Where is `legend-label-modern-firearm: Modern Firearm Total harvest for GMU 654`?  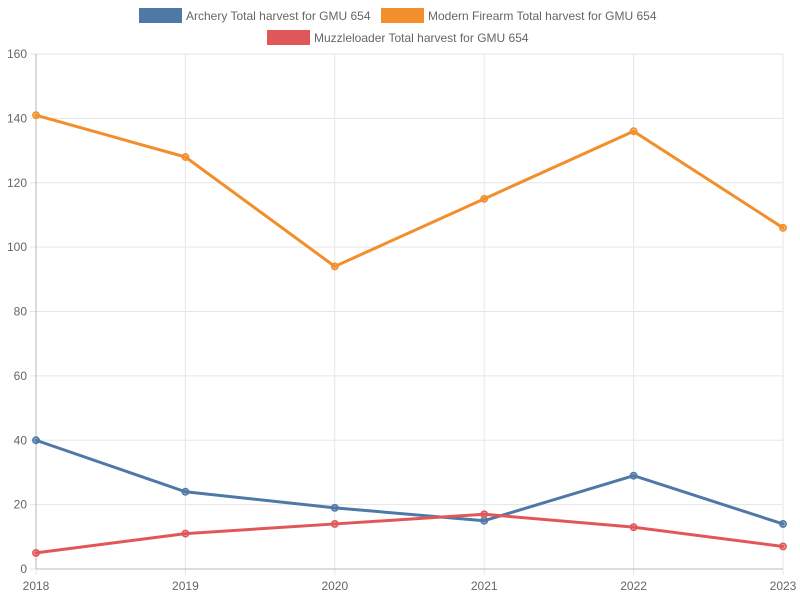
legend-label-modern-firearm: Modern Firearm Total harvest for GMU 654 is located at coordinates (542, 16).